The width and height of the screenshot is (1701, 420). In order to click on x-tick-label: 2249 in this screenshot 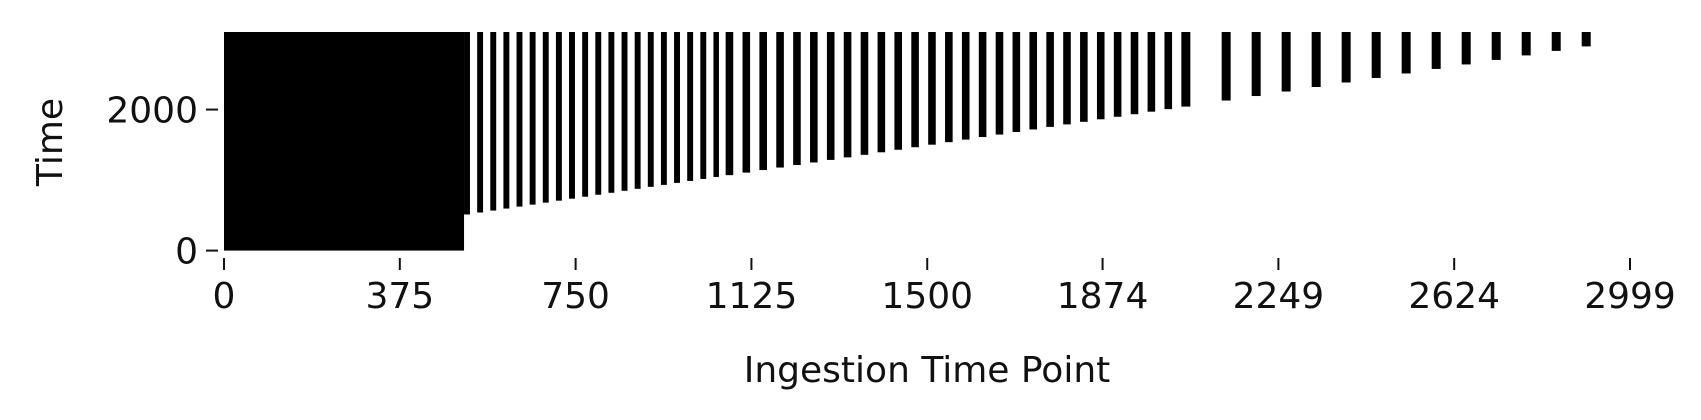, I will do `click(1279, 296)`.